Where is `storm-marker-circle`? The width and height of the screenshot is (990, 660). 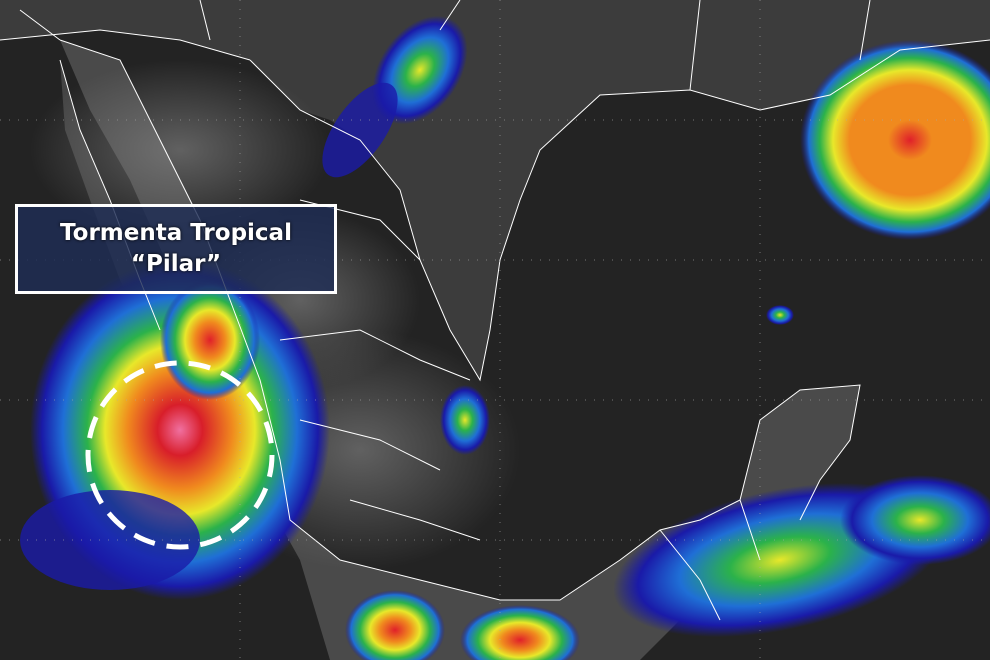
storm-marker-circle is located at coordinates (180, 455).